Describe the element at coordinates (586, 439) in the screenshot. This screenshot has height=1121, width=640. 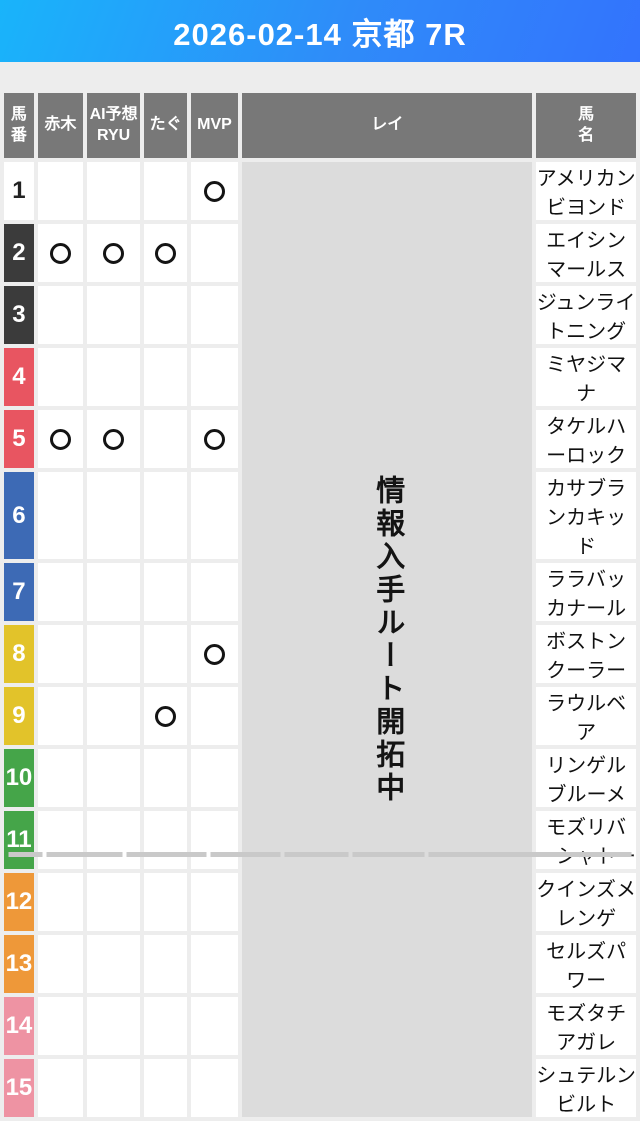
I see `horse-name-cell: タケルハーロック` at that location.